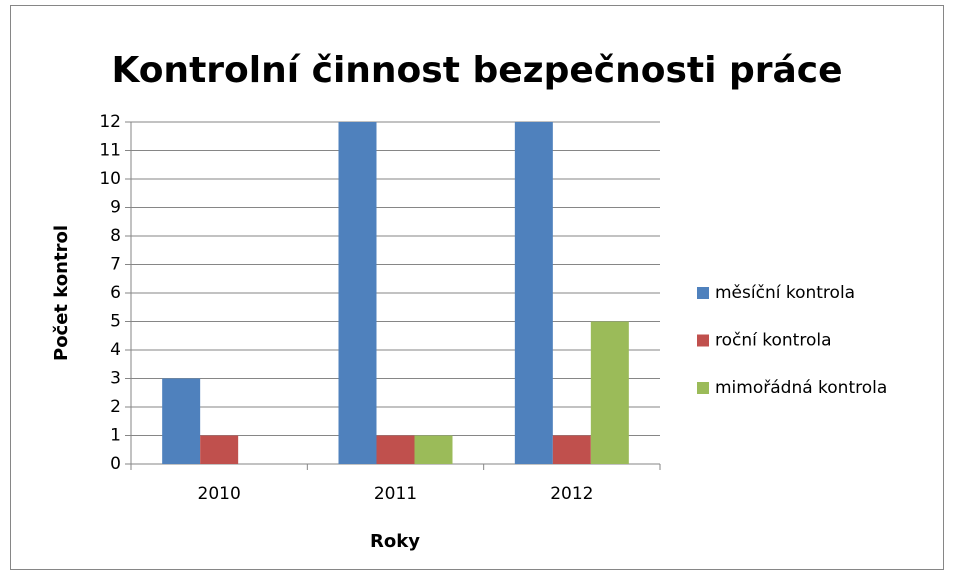 The width and height of the screenshot is (955, 580). What do you see at coordinates (110, 179) in the screenshot?
I see `y-tick-label: 10` at bounding box center [110, 179].